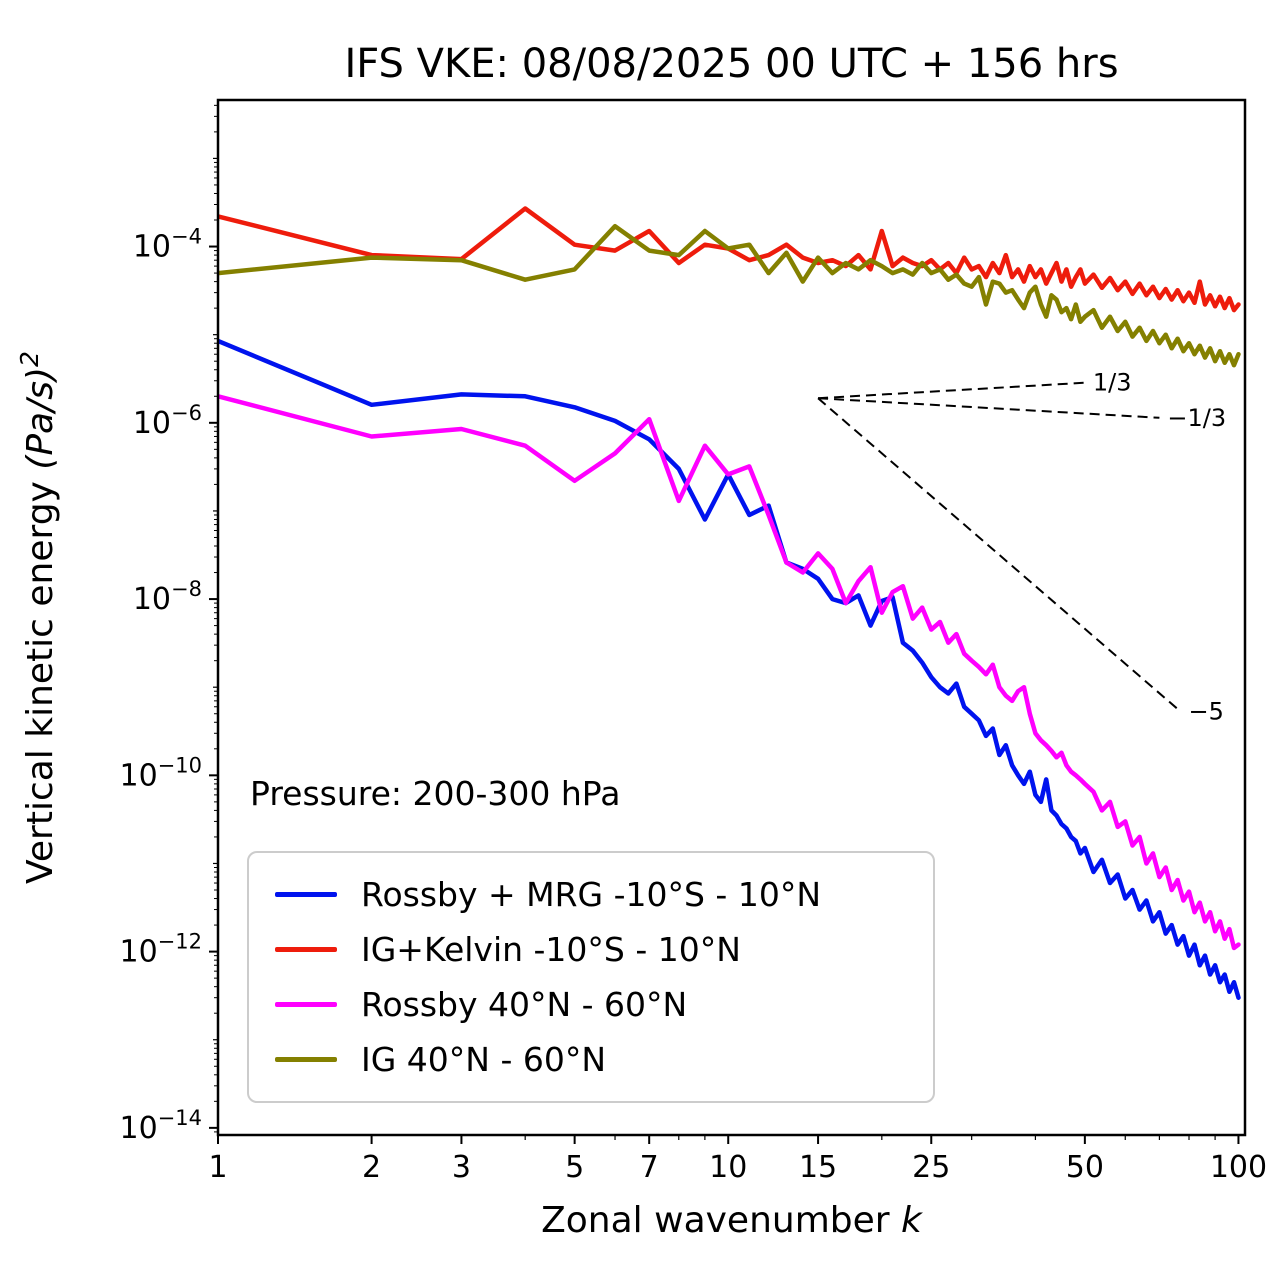 This screenshot has height=1288, width=1280. Describe the element at coordinates (306, 1004) in the screenshot. I see `legend-line-rossby-midlat` at that location.